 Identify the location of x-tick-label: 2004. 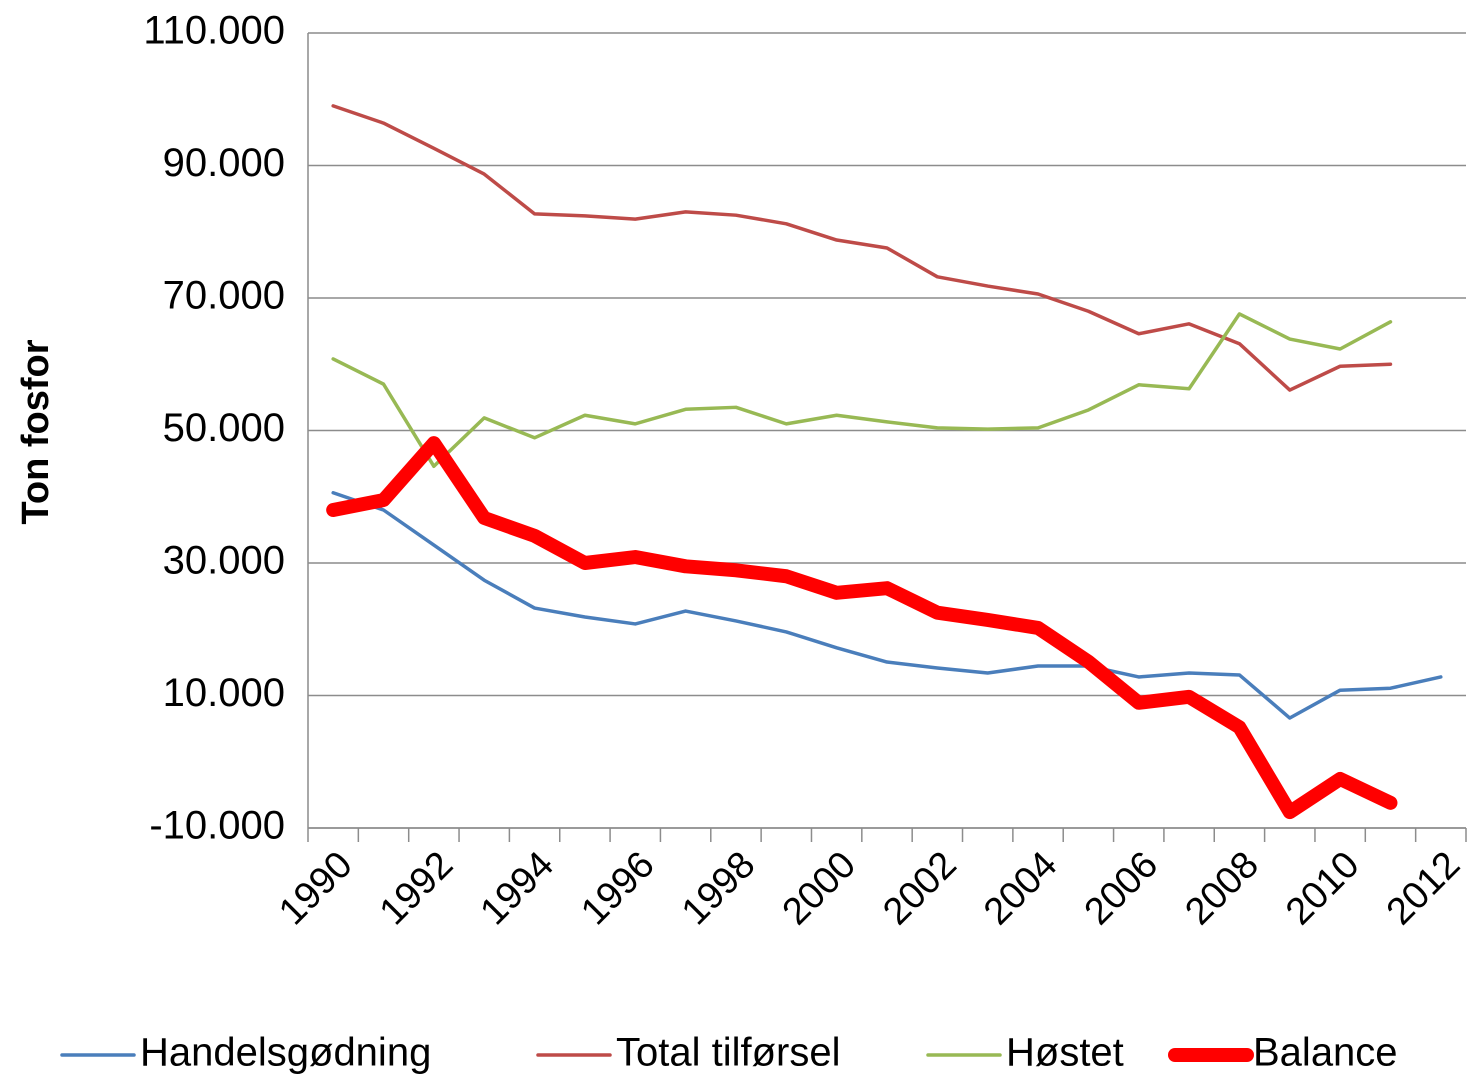
(1020, 888).